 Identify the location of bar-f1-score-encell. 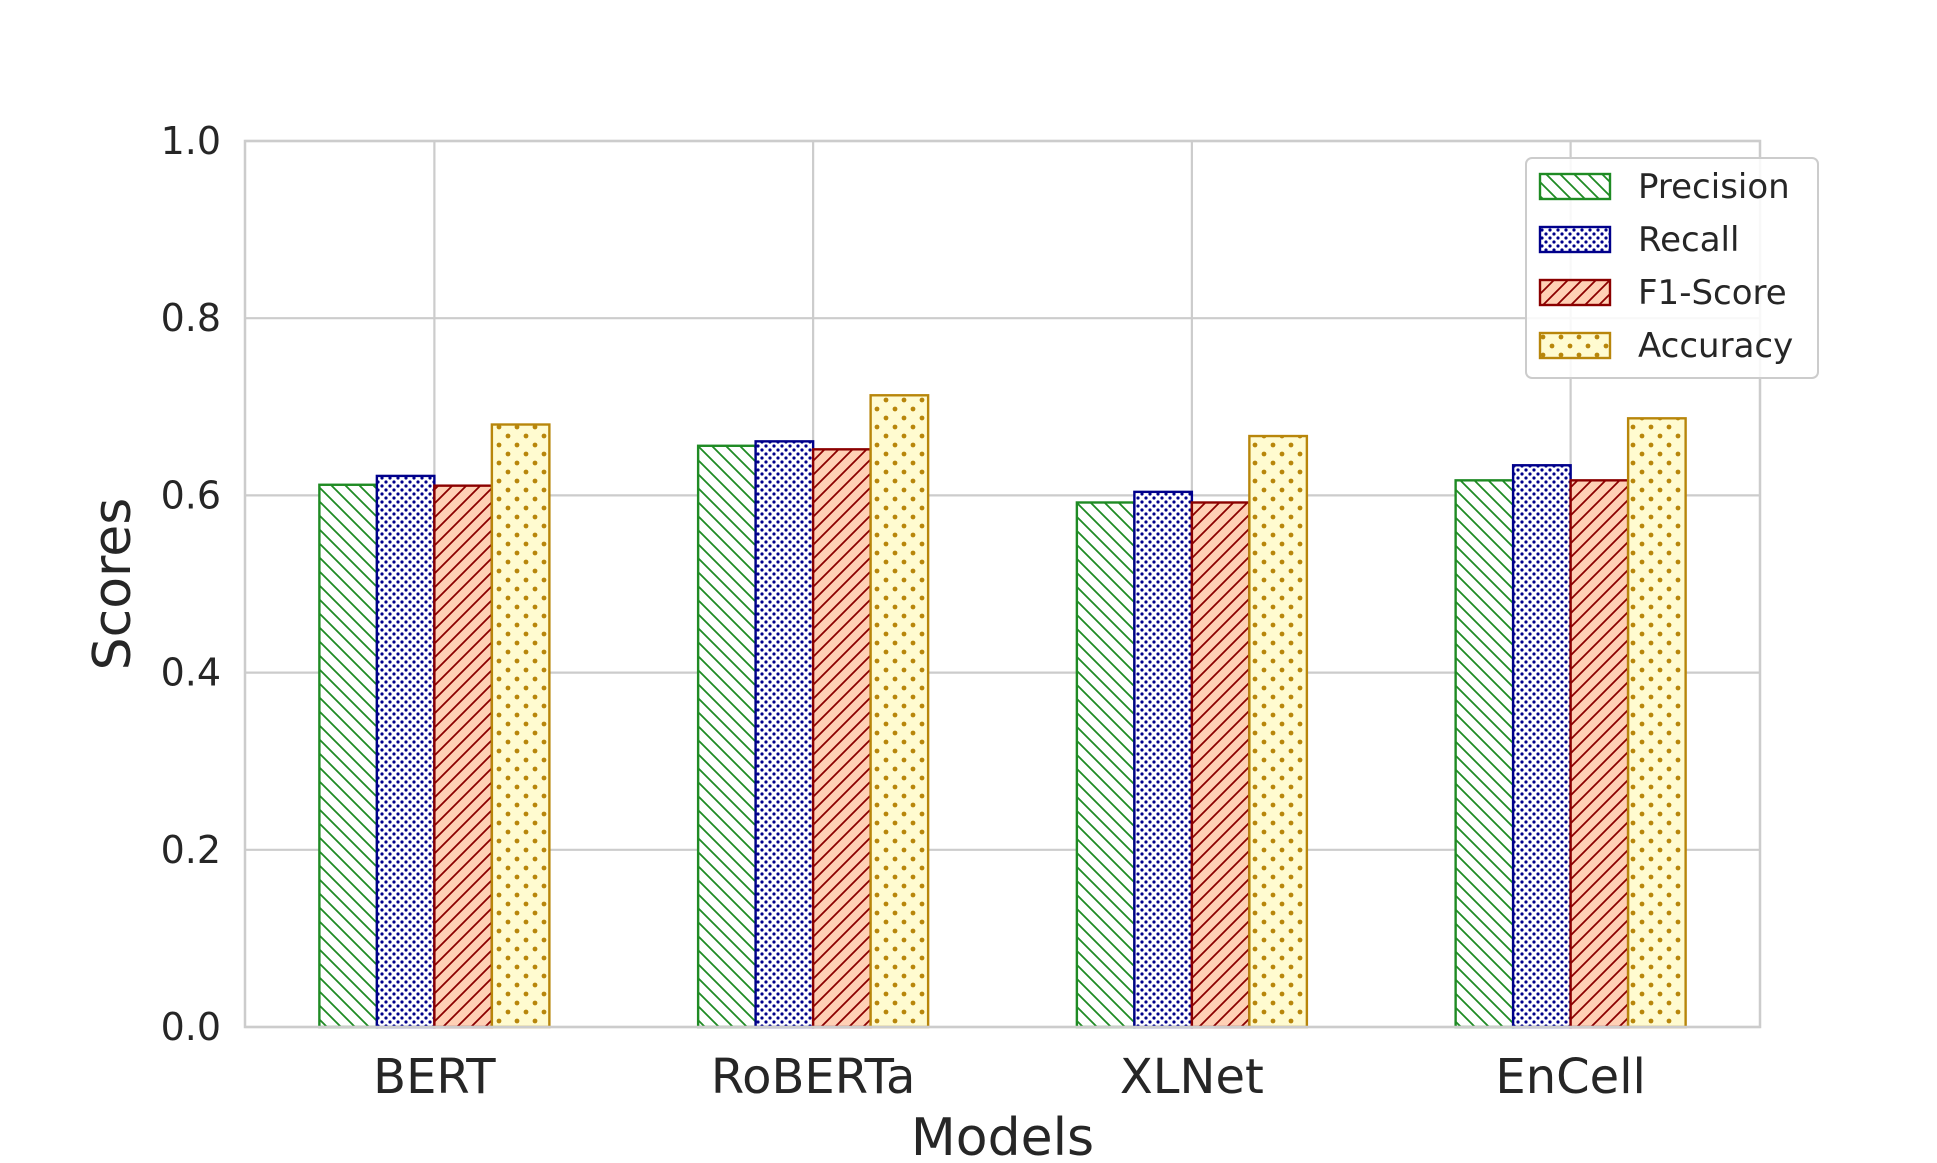
(1599, 754).